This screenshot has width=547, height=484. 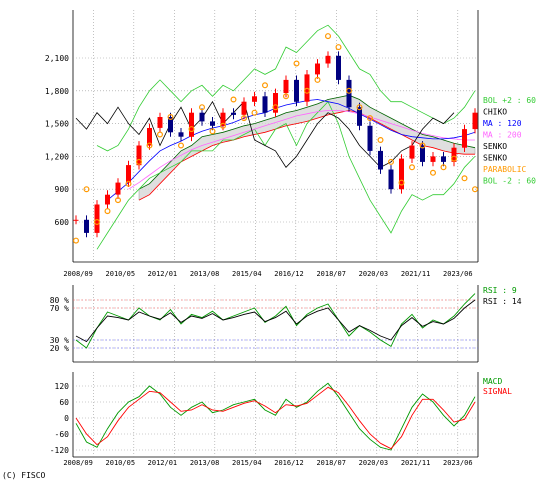 What do you see at coordinates (509, 100) in the screenshot?
I see `price-legend-item: BOL +2 : 60` at bounding box center [509, 100].